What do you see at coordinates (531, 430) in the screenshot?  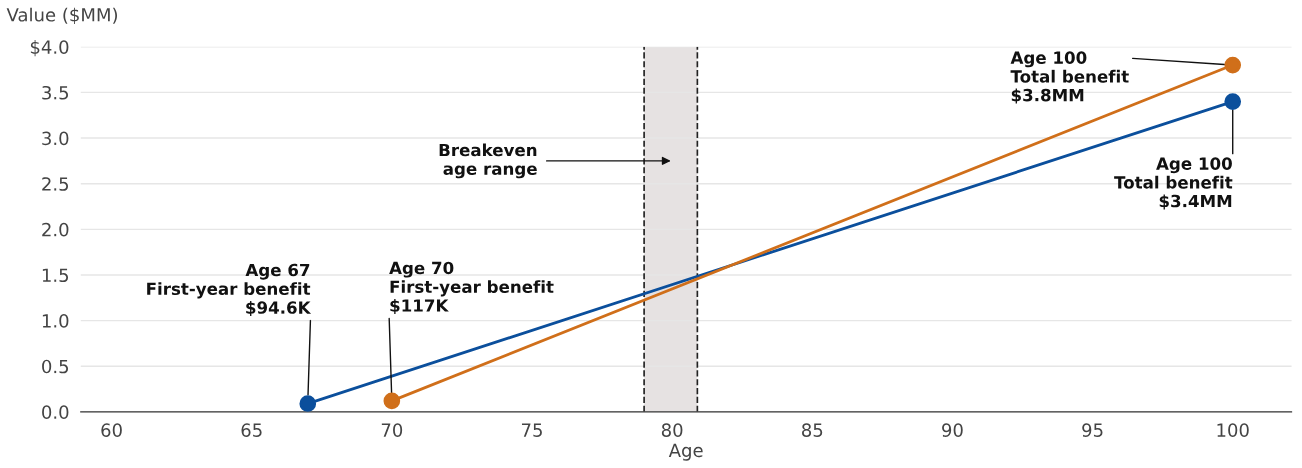 I see `x-tick-label: 75` at bounding box center [531, 430].